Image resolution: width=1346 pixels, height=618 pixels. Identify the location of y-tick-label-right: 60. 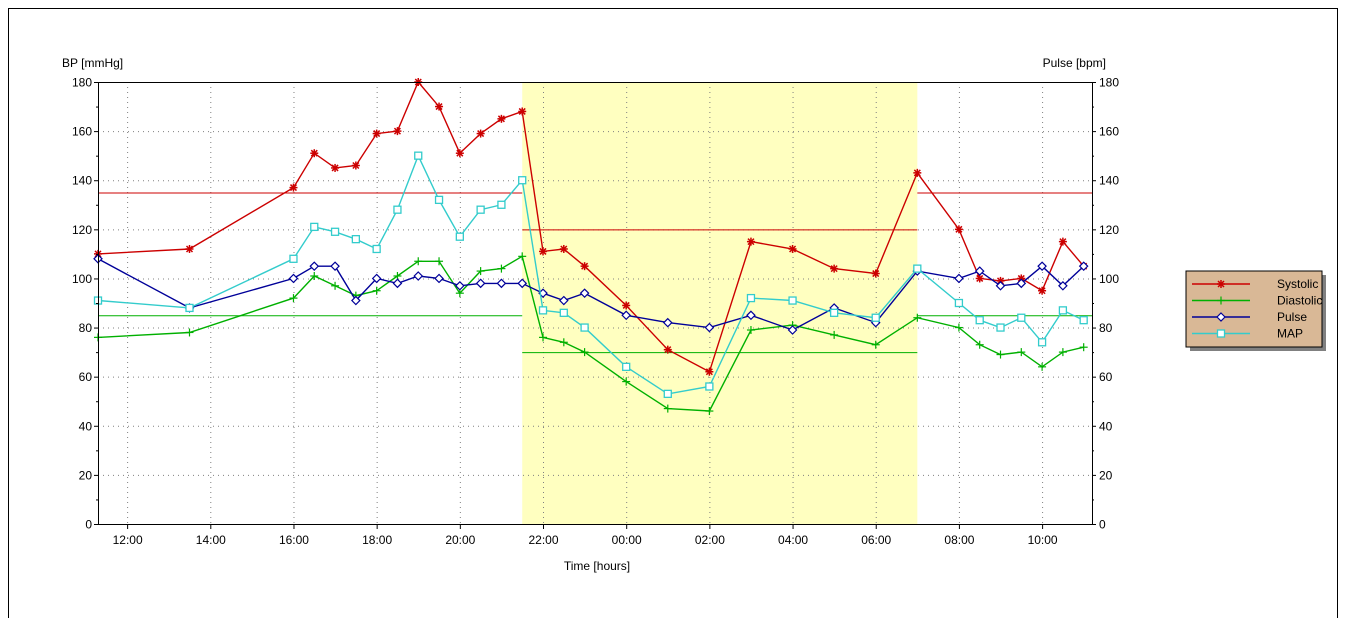
(1106, 377).